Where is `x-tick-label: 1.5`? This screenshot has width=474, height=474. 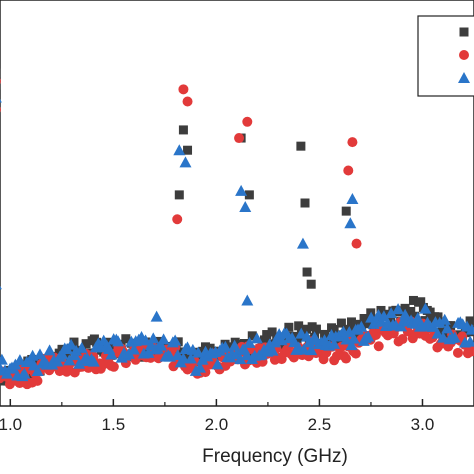 x-tick-label: 1.5 is located at coordinates (114, 424).